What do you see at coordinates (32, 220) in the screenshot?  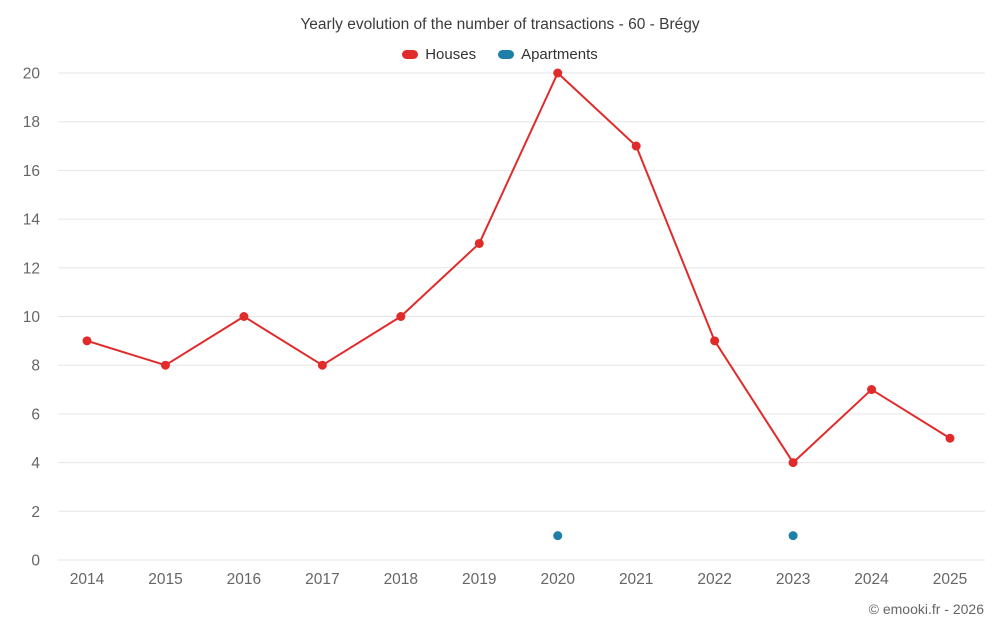 I see `y-axis-tick-label: 14` at bounding box center [32, 220].